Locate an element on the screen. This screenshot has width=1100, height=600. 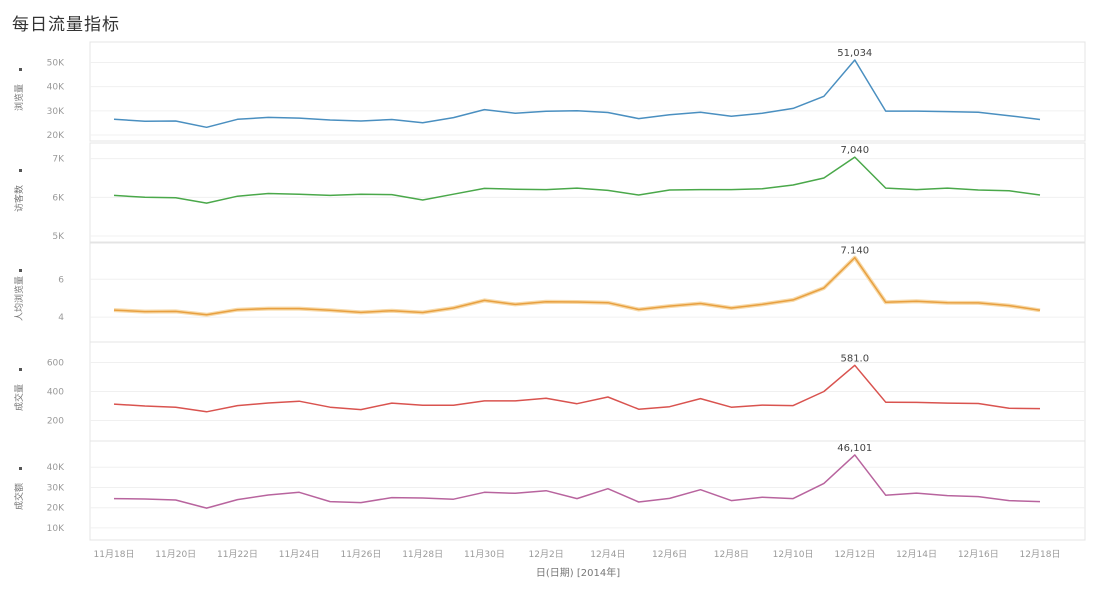
peak-label: 581.0 is located at coordinates (854, 358).